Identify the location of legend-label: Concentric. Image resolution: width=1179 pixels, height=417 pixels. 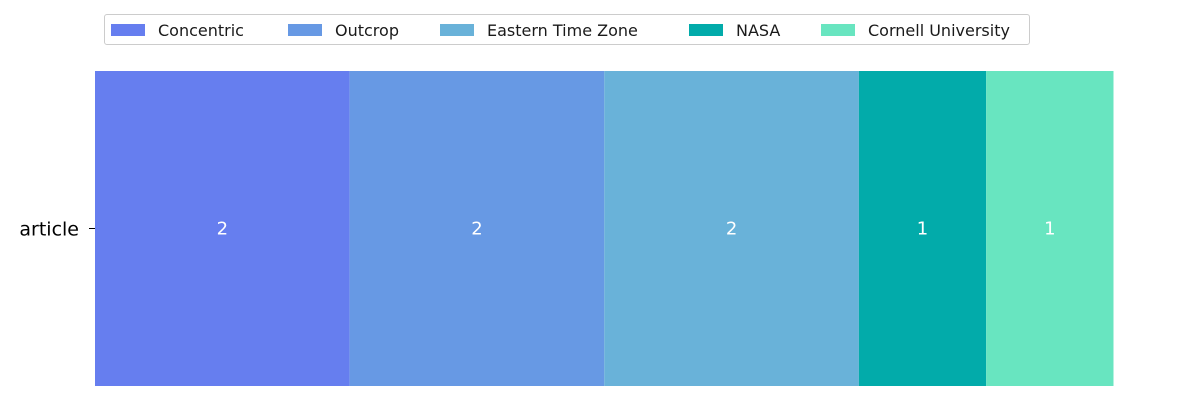
(201, 30).